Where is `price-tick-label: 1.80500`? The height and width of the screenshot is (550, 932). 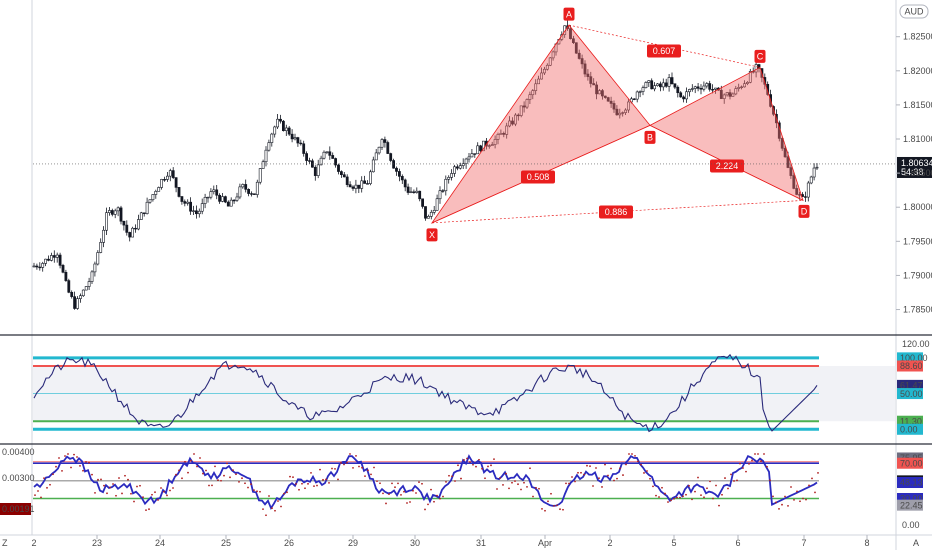
price-tick-label: 1.80500 is located at coordinates (917, 173).